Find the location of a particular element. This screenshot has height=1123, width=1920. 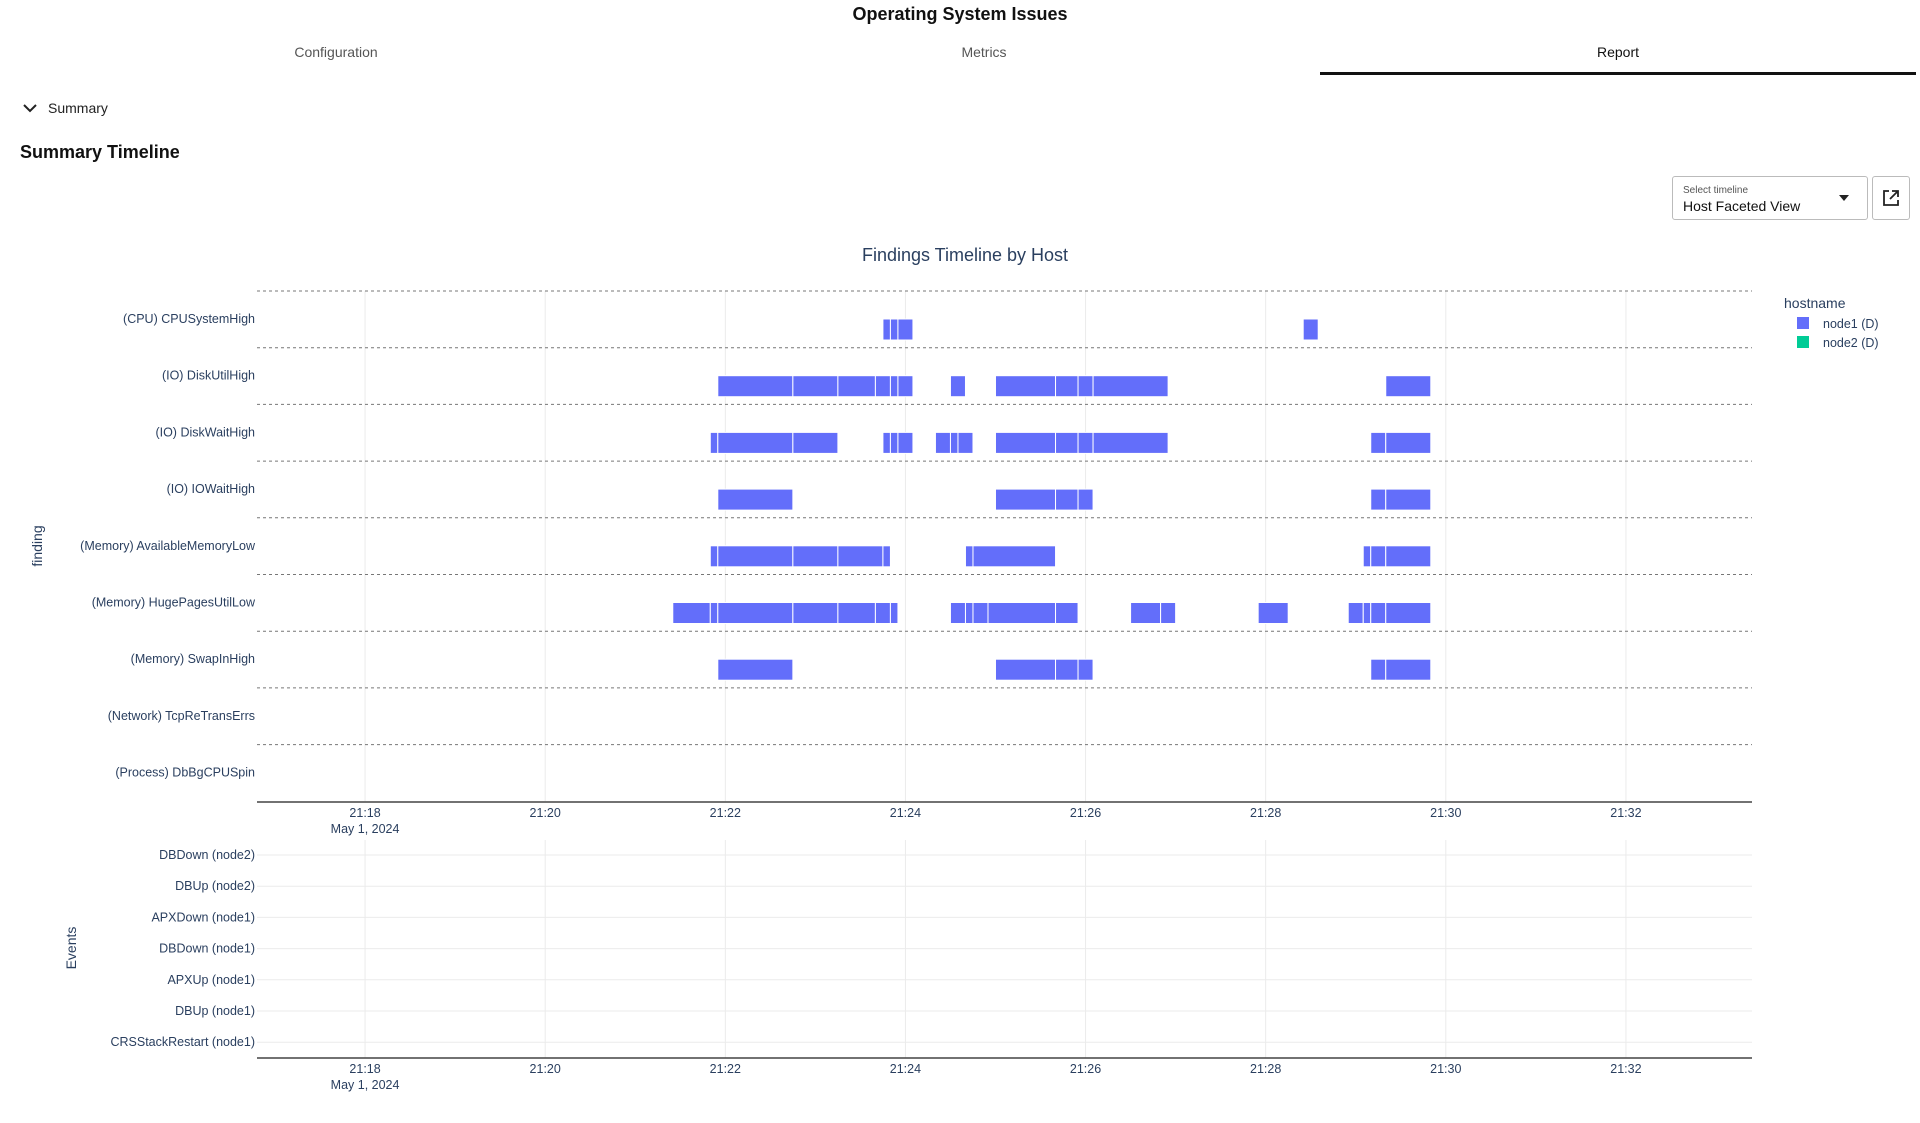

y-tick-label: DBUp (node1) is located at coordinates (215, 1011).